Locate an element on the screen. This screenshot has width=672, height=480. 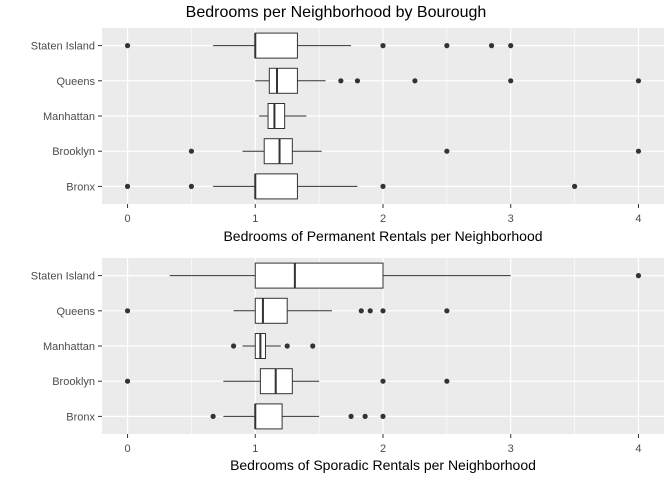
chart-title: Bedrooms per Neighborhood by Bourough is located at coordinates (336, 12).